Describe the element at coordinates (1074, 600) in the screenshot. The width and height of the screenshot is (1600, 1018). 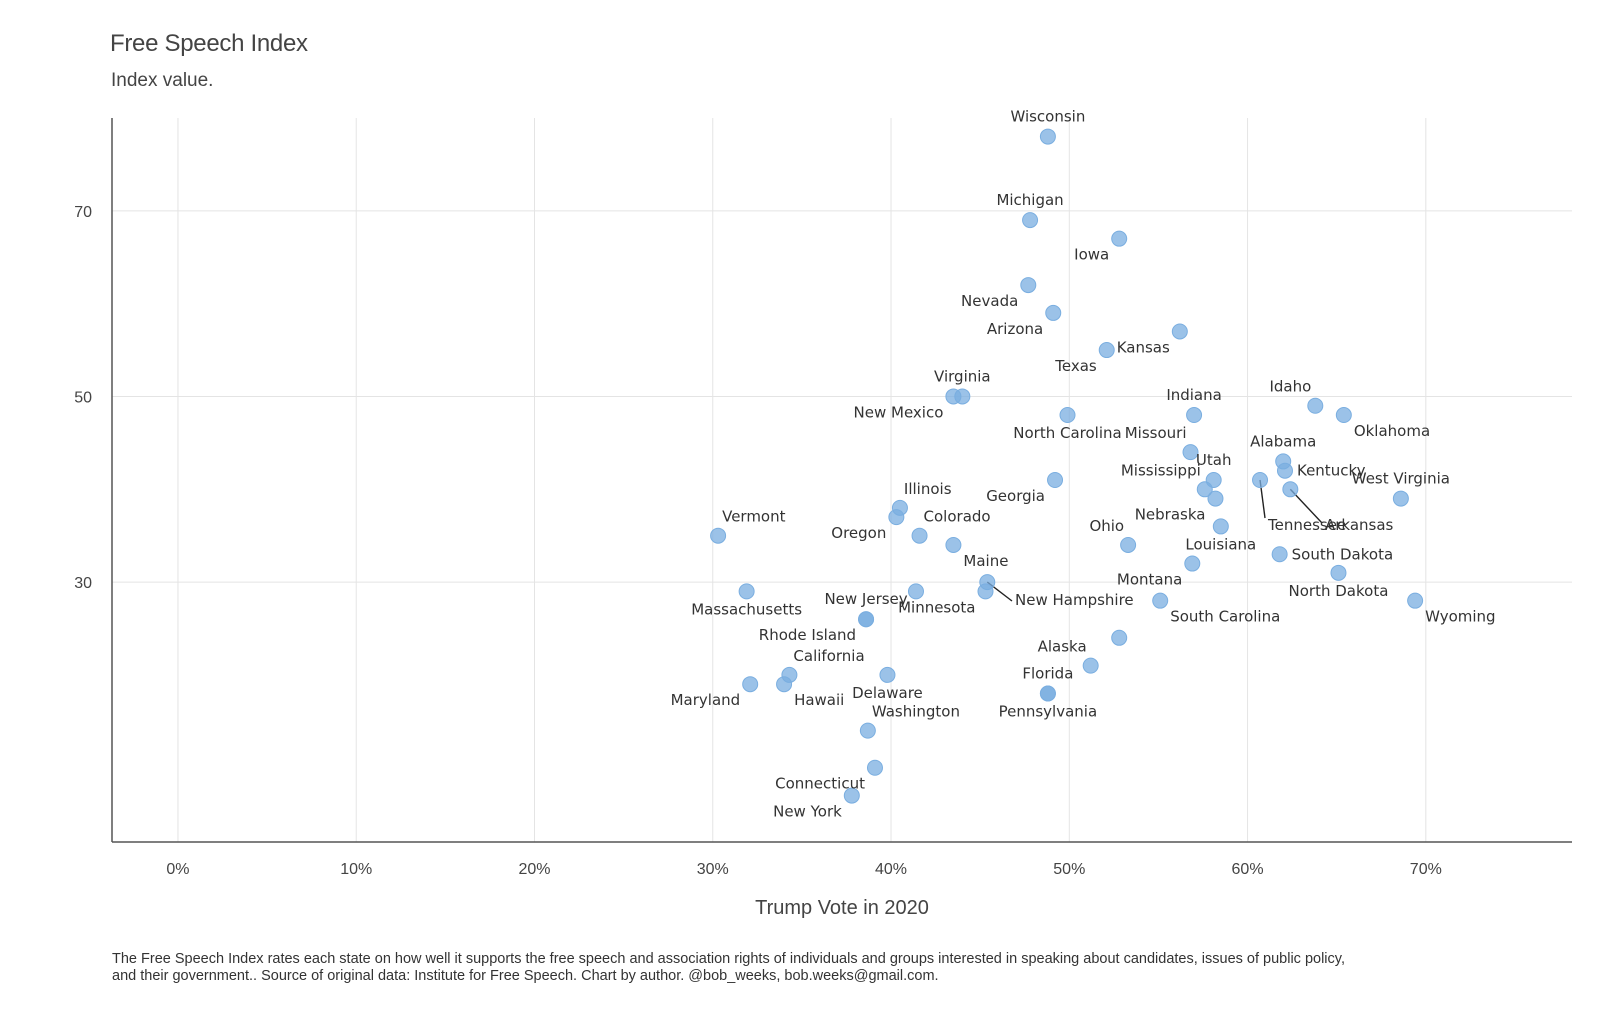
I see `point-label: New Hampshire` at that location.